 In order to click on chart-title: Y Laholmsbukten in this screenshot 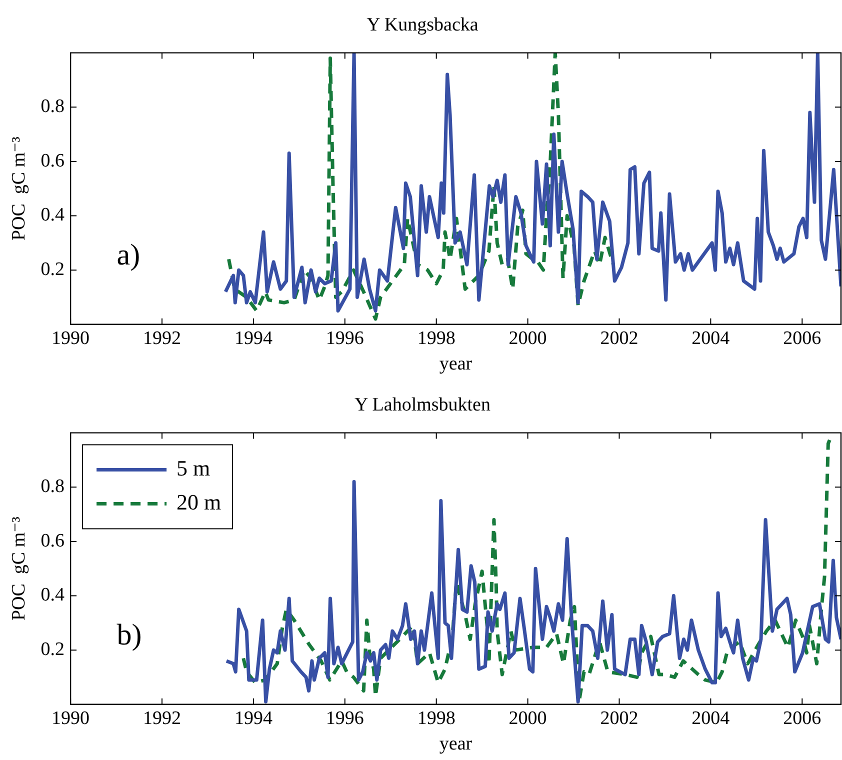, I will do `click(422, 405)`.